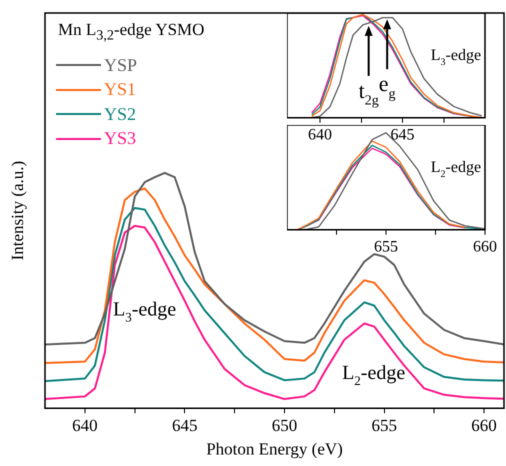 Image resolution: width=506 pixels, height=466 pixels. Describe the element at coordinates (274, 448) in the screenshot. I see `x-axis-title: Photon Energy (eV)` at that location.